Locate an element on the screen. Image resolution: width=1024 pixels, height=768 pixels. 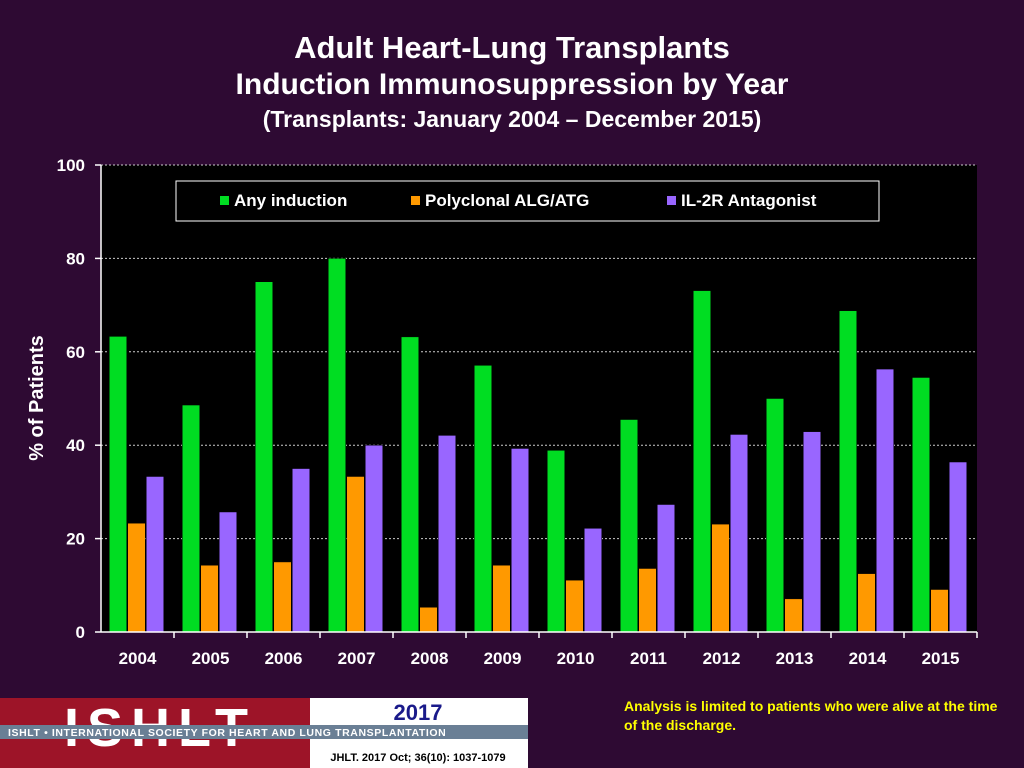
x-tick-label: 2012 is located at coordinates (722, 658).